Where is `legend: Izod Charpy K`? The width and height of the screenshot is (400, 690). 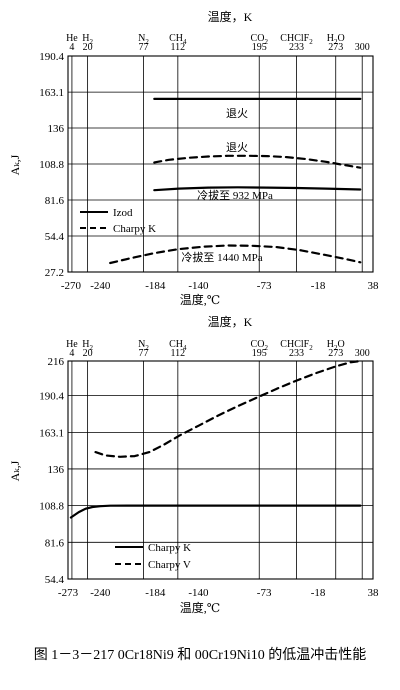 legend: Izod Charpy K is located at coordinates (118, 221).